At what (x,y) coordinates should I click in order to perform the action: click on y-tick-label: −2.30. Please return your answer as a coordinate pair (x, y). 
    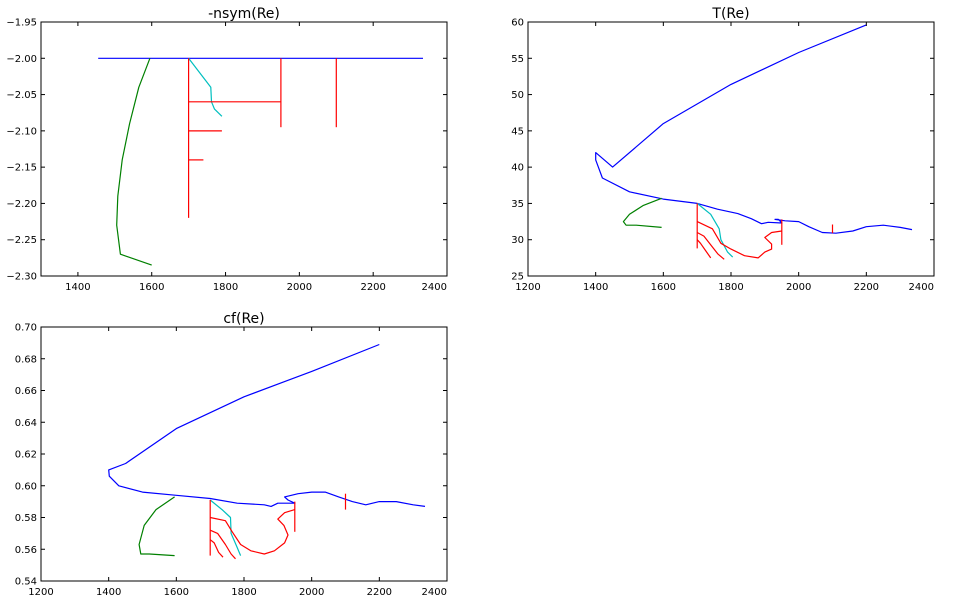
    Looking at the image, I should click on (21, 277).